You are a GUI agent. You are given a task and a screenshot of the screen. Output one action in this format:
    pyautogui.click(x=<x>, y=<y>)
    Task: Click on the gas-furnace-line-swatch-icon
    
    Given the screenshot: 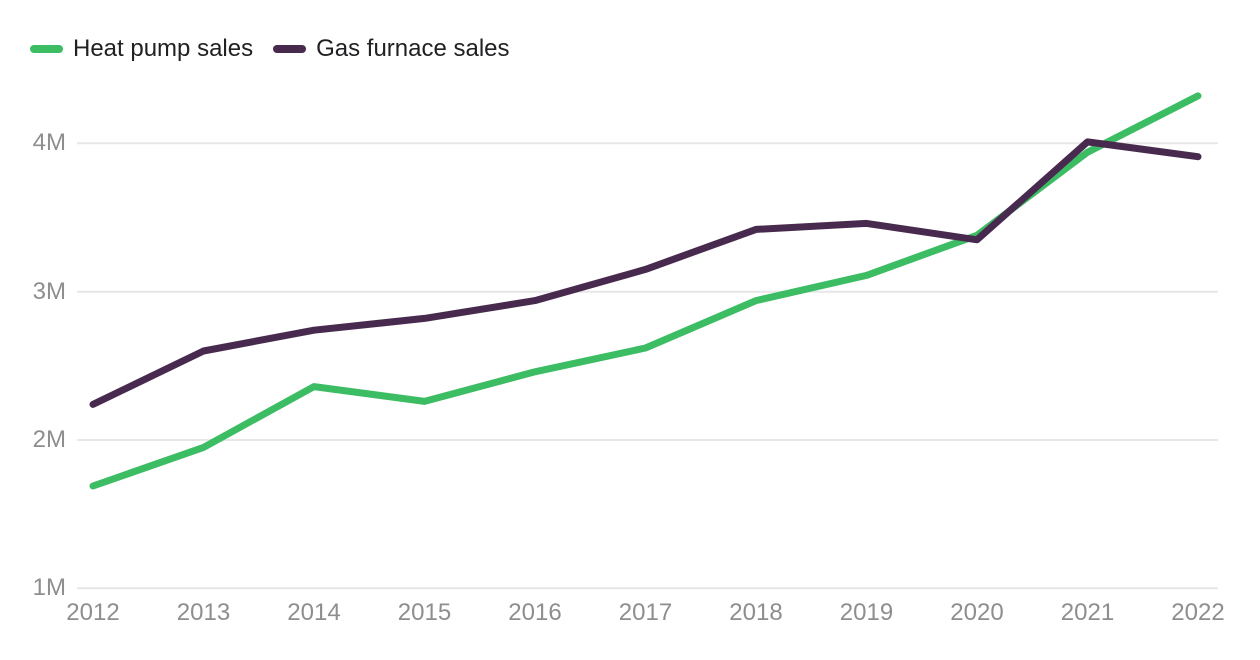 What is the action you would take?
    pyautogui.click(x=290, y=49)
    